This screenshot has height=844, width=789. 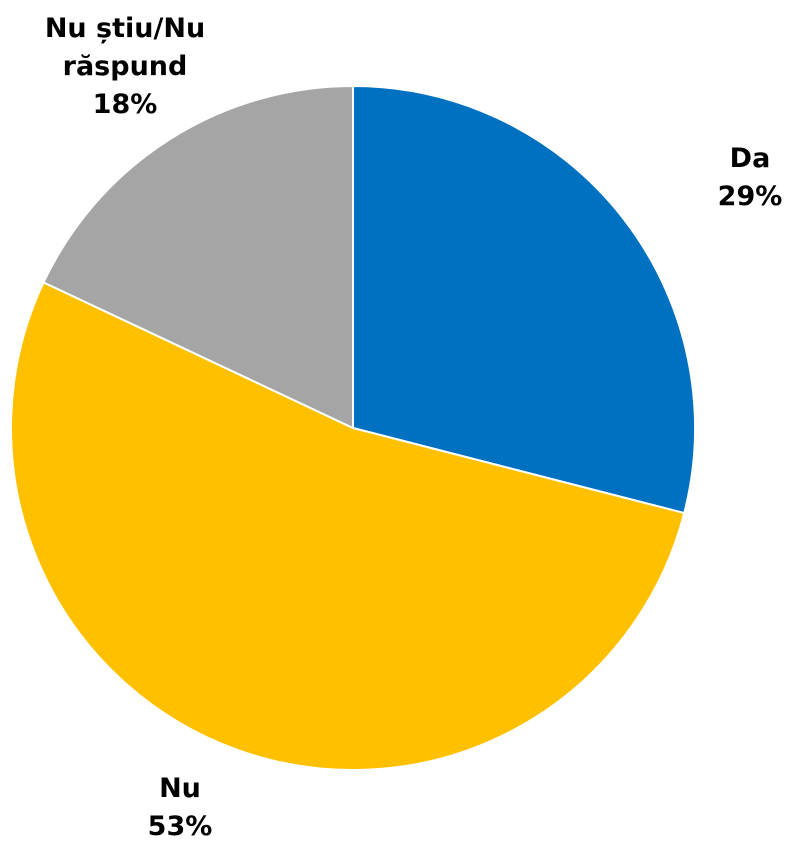 What do you see at coordinates (180, 788) in the screenshot?
I see `category-label: Nu` at bounding box center [180, 788].